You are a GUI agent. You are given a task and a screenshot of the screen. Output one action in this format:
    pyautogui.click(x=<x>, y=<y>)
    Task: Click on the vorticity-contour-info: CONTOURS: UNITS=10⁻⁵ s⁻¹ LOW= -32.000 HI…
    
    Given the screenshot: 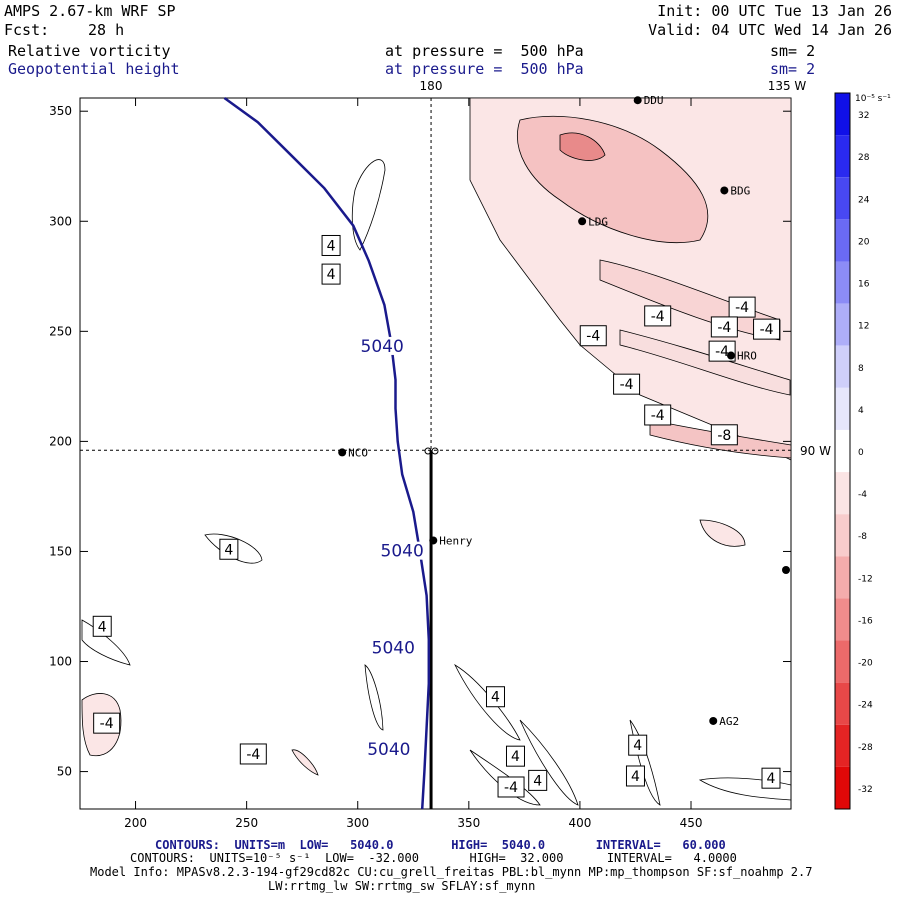 What is the action you would take?
    pyautogui.click(x=433, y=858)
    